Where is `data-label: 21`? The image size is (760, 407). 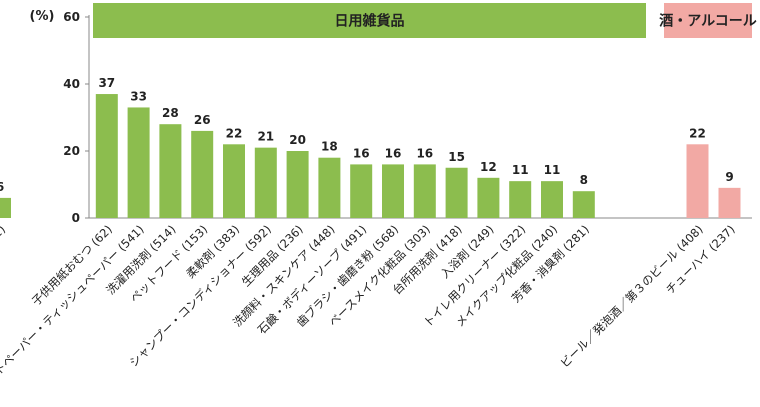
data-label: 21 is located at coordinates (265, 137).